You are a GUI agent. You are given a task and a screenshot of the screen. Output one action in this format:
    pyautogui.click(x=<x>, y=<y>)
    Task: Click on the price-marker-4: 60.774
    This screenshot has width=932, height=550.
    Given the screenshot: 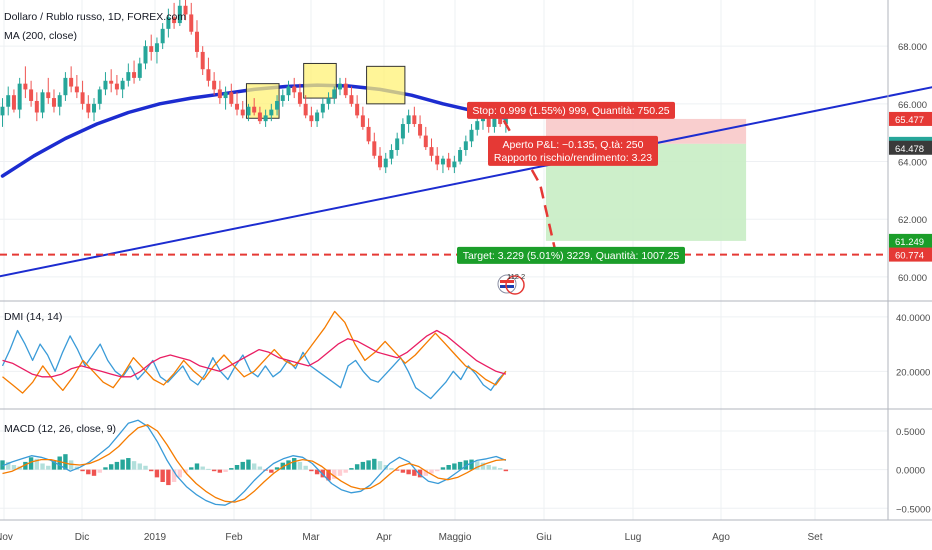 What is the action you would take?
    pyautogui.click(x=910, y=254)
    